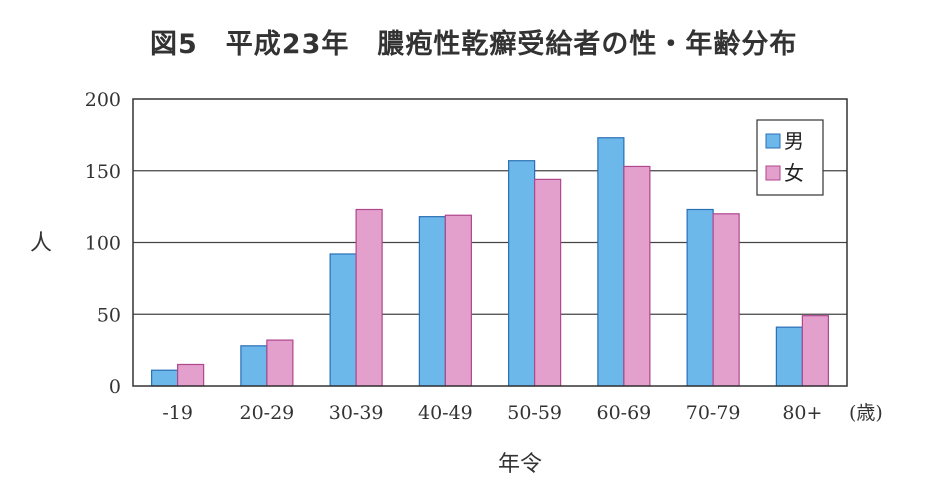 This screenshot has width=936, height=497. I want to click on x-axis-ticks: -19 20-29 30-39 40-49 50-59 60-69 70-79 80+, so click(492, 413).